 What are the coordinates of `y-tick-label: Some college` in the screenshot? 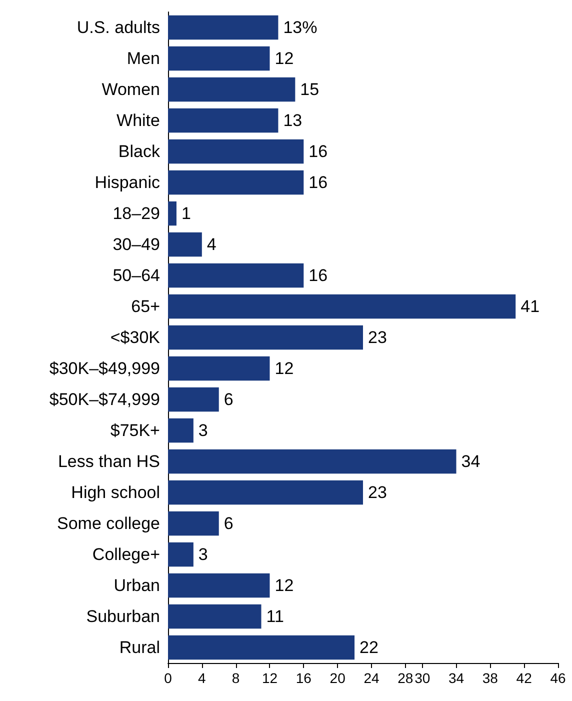 It's located at (108, 523).